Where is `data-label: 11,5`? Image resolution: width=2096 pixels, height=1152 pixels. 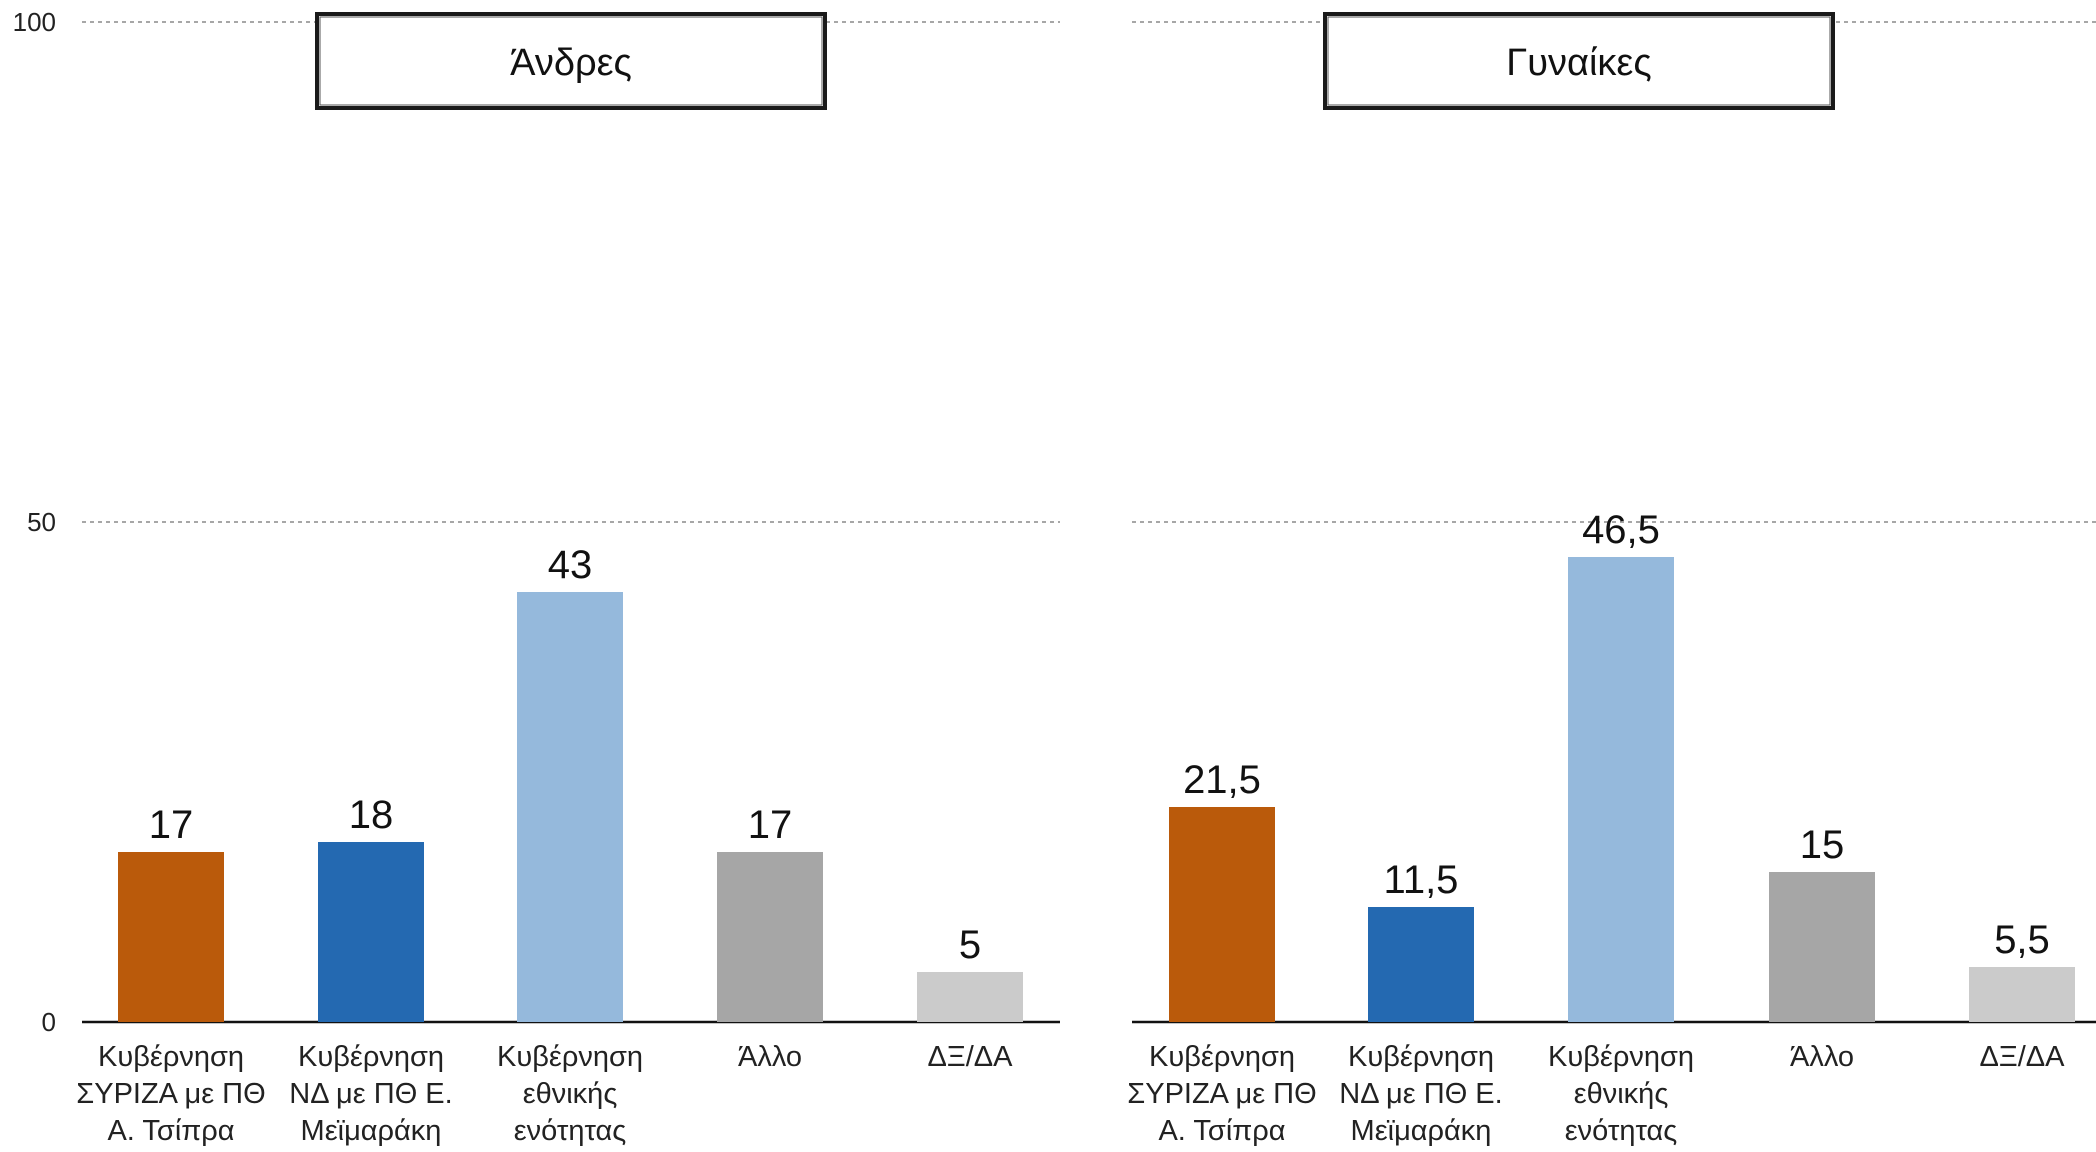
data-label: 11,5 is located at coordinates (1421, 880).